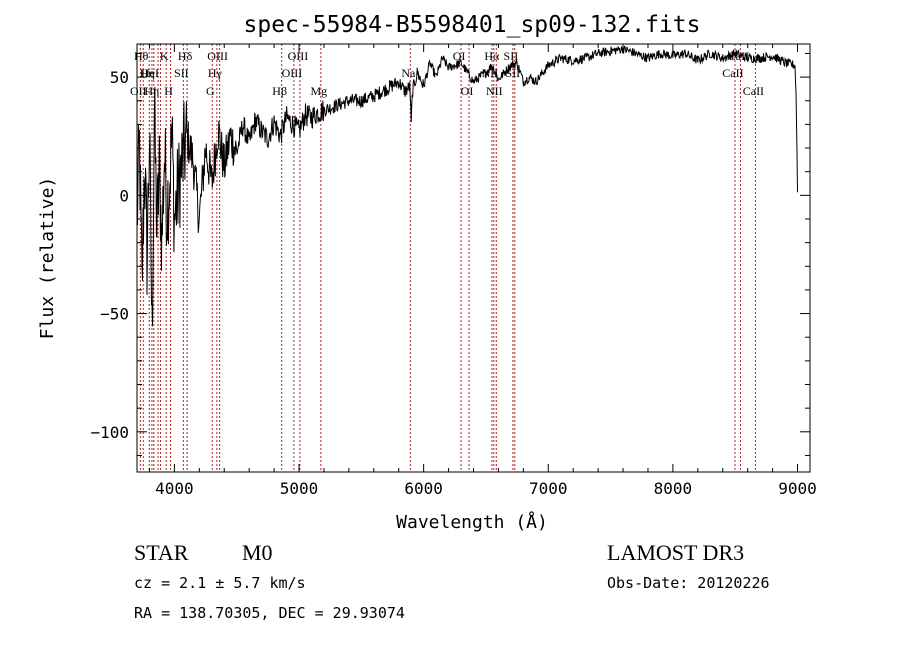 The width and height of the screenshot is (900, 649). Describe the element at coordinates (472, 522) in the screenshot. I see `x-axis-label: Wavelength (Å)` at that location.